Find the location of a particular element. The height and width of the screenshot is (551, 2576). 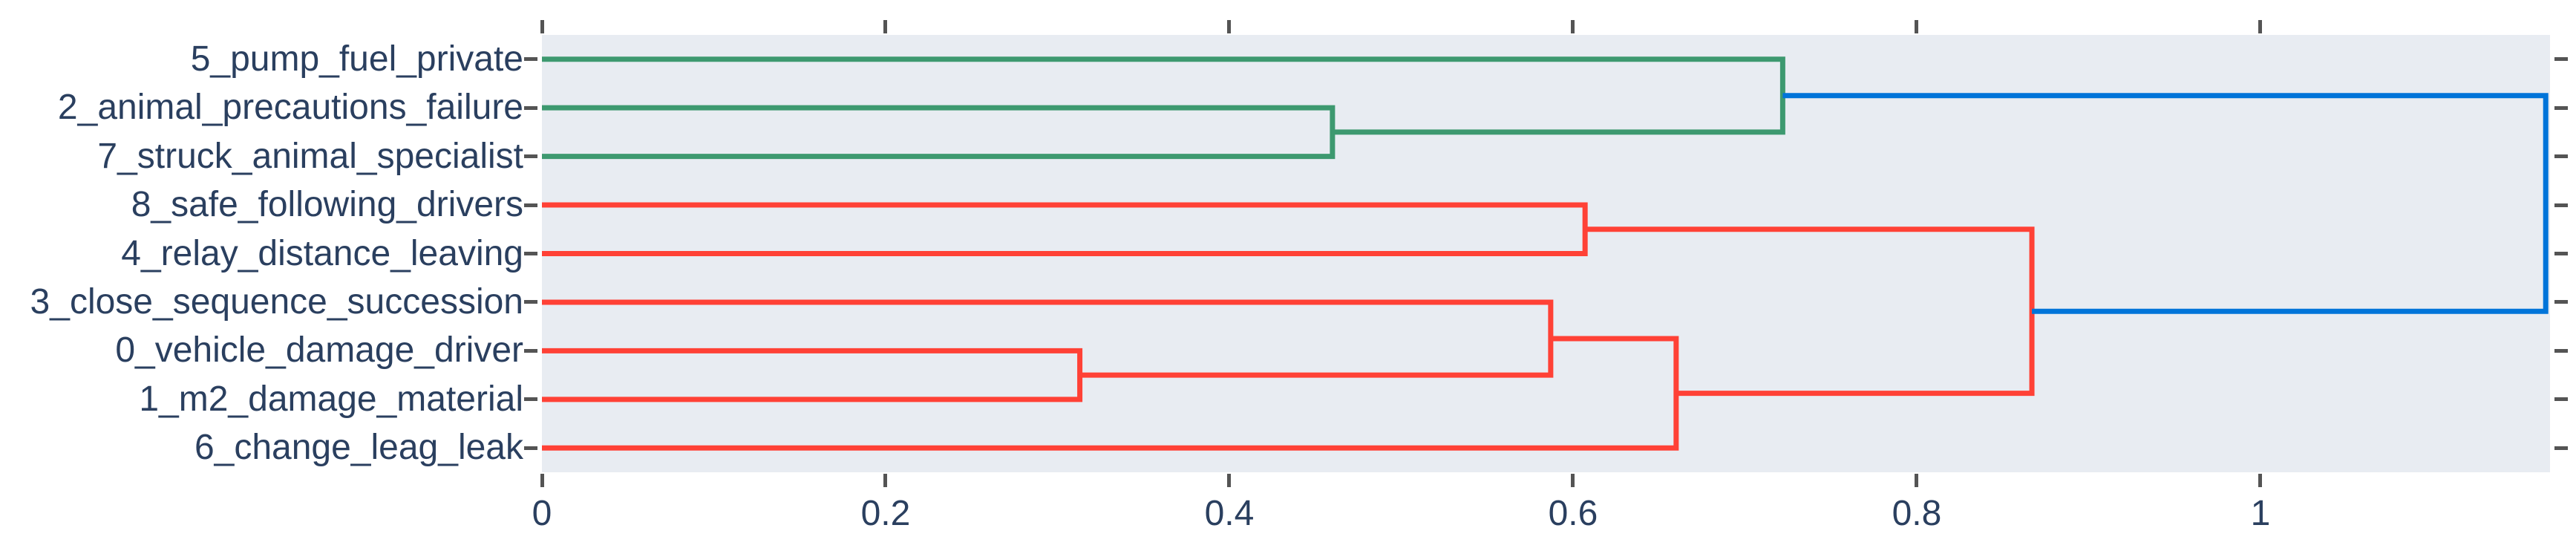

topic-label: 0_vehicle_damage_driver is located at coordinates (319, 350).